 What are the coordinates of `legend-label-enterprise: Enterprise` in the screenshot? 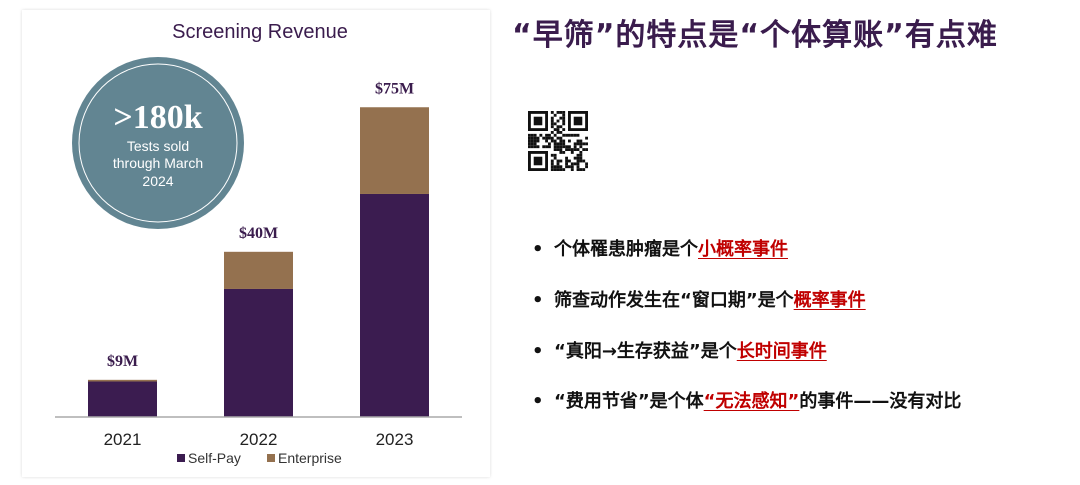 It's located at (310, 458).